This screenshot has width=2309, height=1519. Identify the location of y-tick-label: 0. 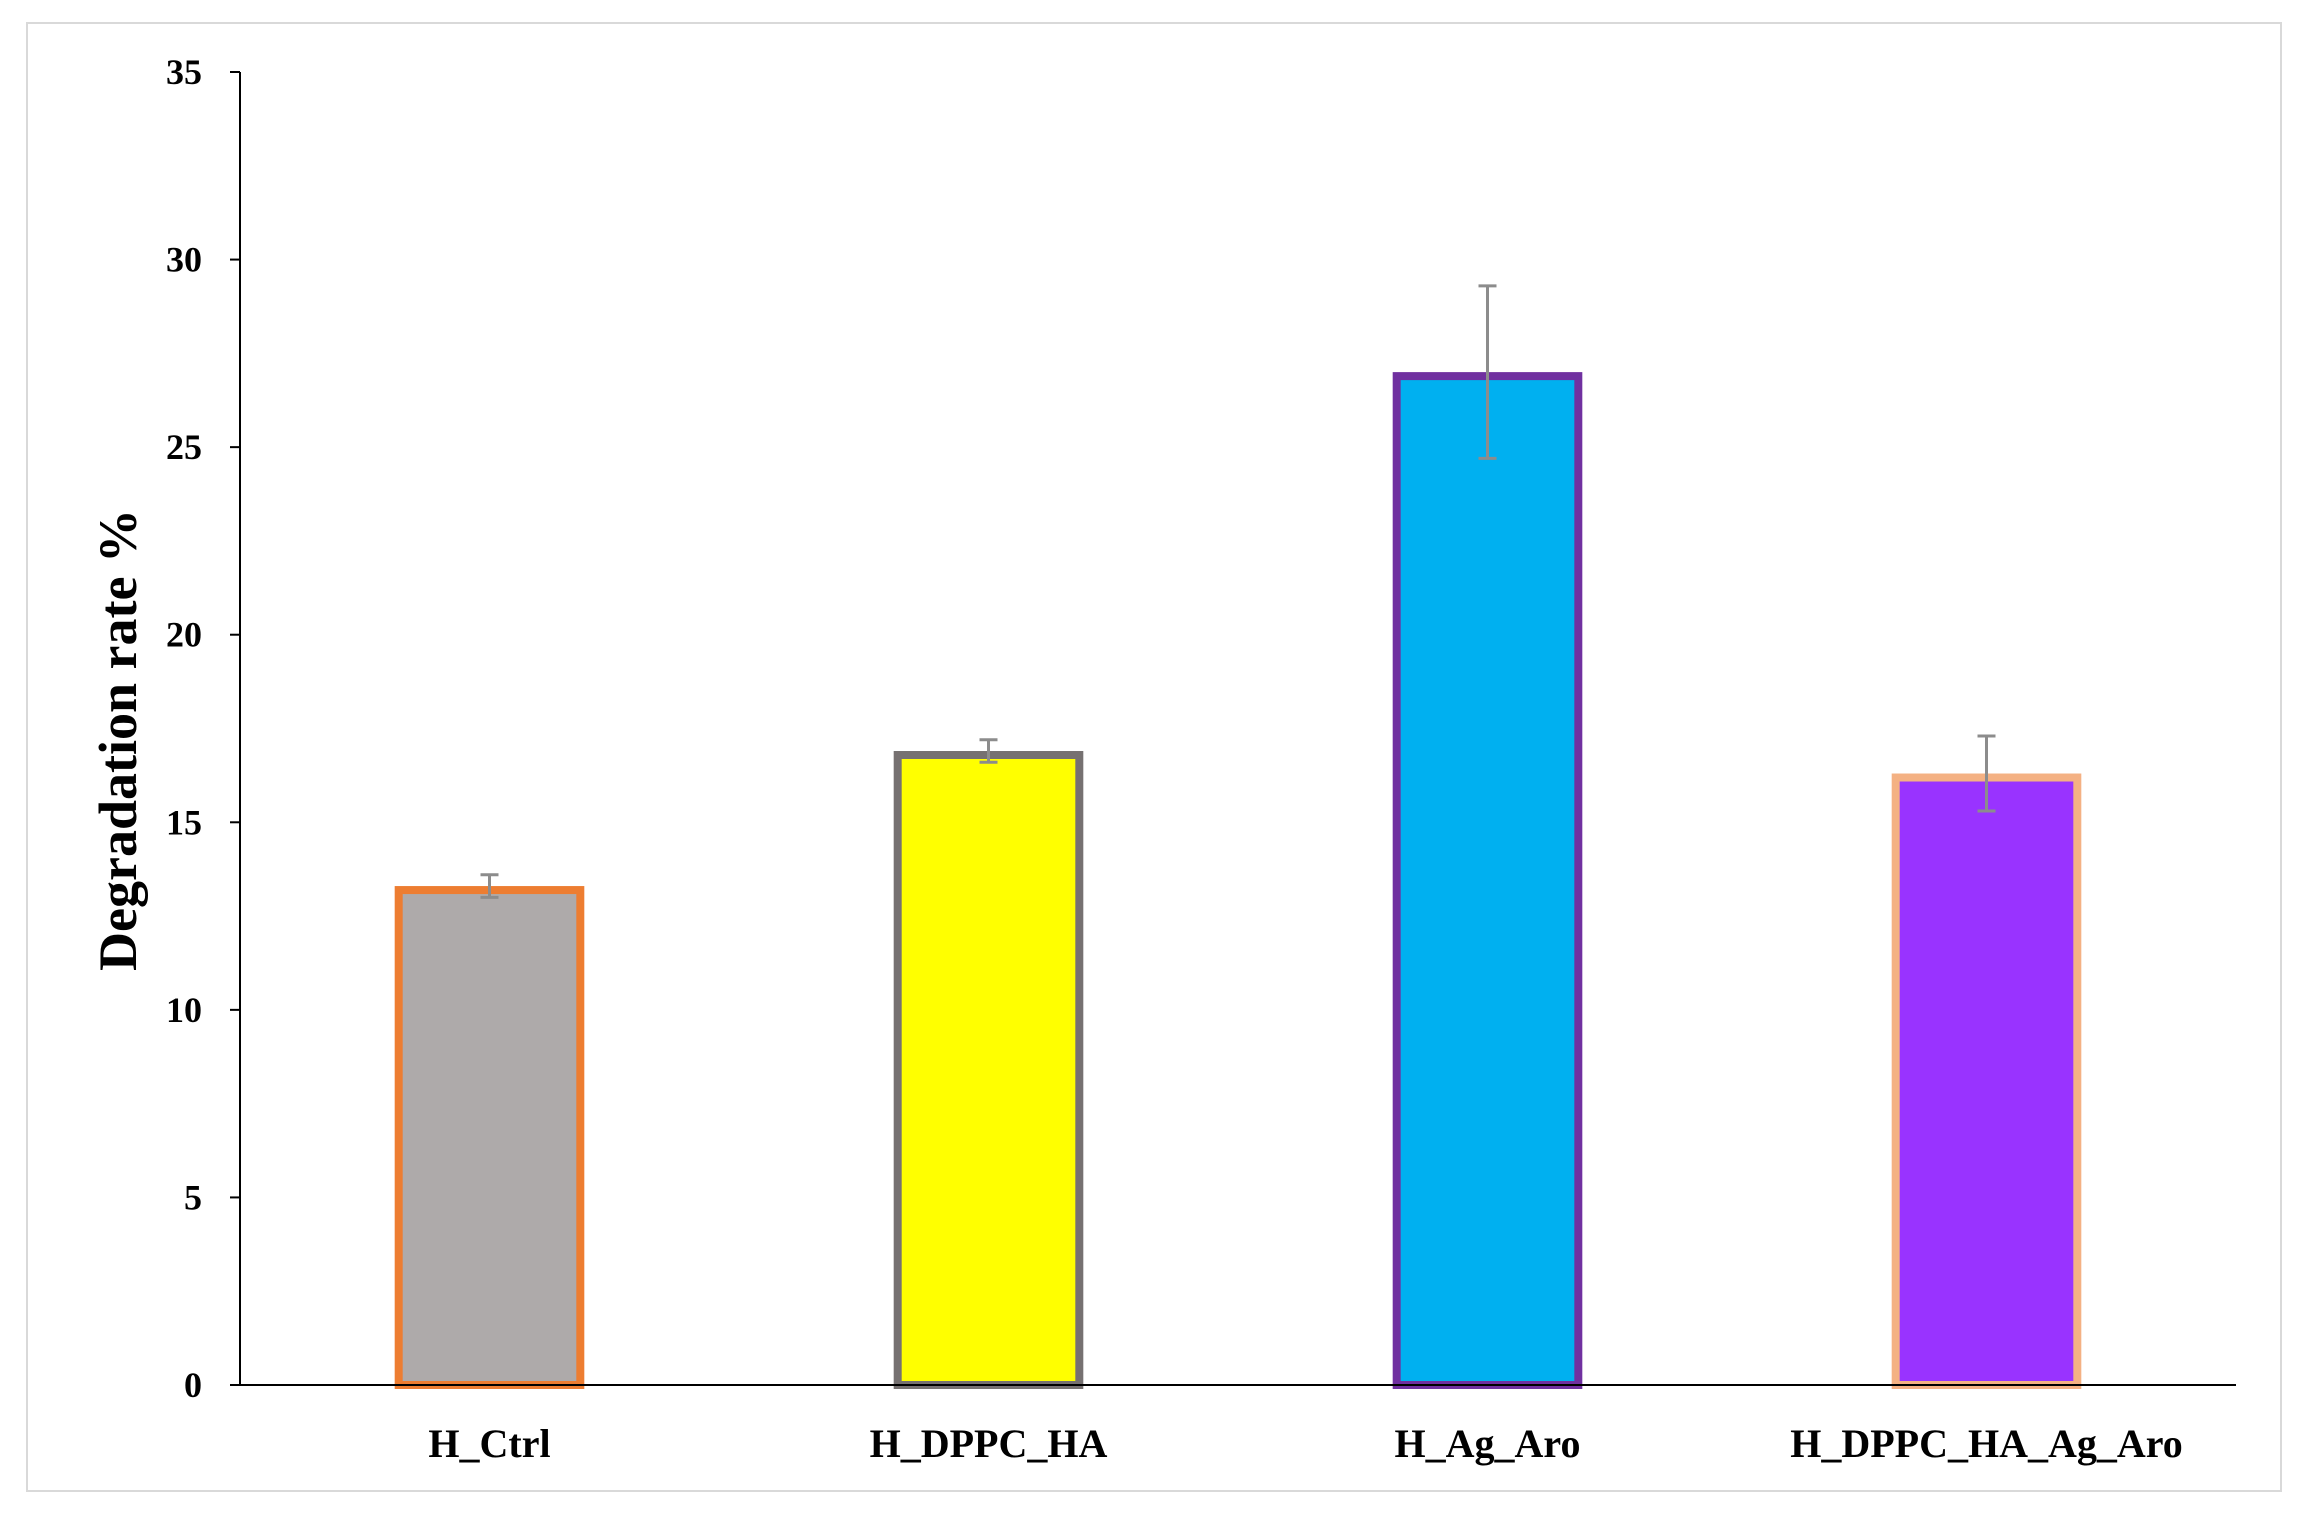
(193, 1385).